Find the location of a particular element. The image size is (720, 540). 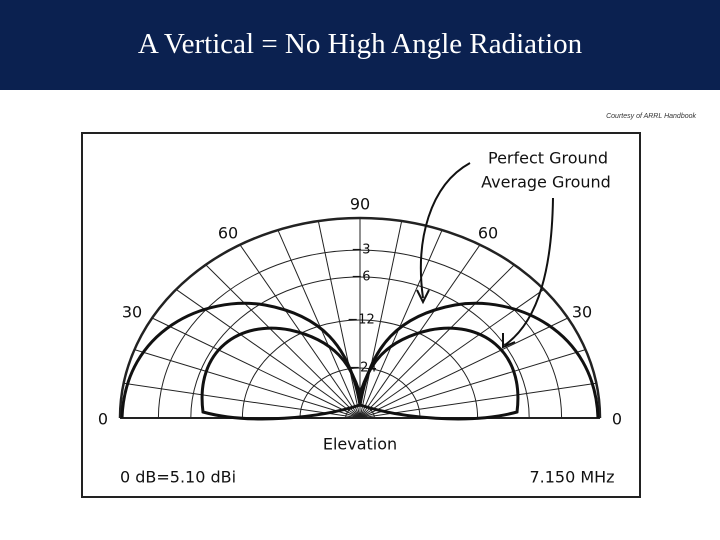

ring-labels: −3 −6 −12 −24 is located at coordinates (361, 309).